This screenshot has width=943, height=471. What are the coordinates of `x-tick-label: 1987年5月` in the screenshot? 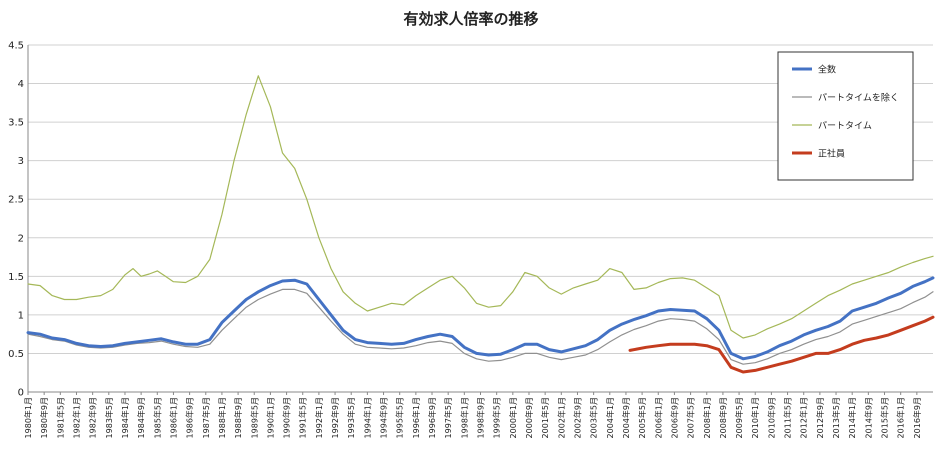 It's located at (206, 417).